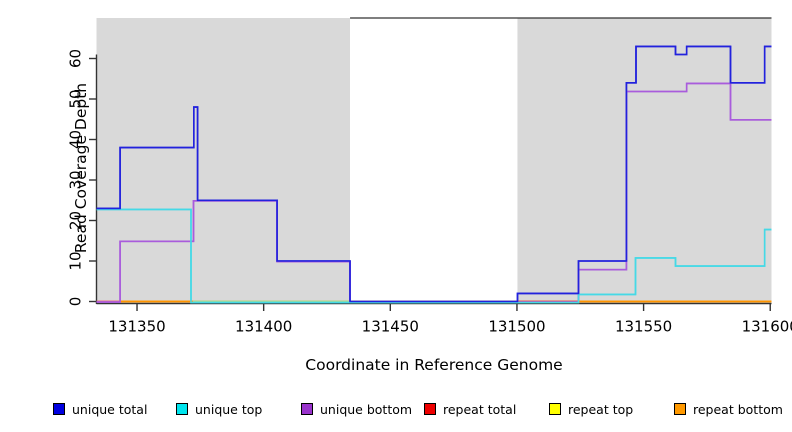 This screenshot has width=792, height=432. I want to click on y-tick-label: 40, so click(76, 139).